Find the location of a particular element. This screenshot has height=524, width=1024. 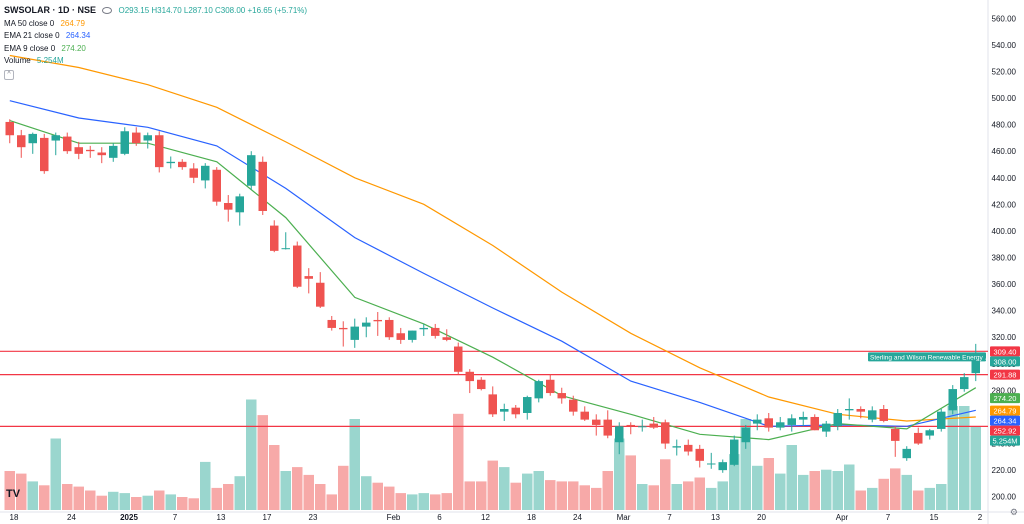

ema9-value: 274.20 is located at coordinates (73, 48).